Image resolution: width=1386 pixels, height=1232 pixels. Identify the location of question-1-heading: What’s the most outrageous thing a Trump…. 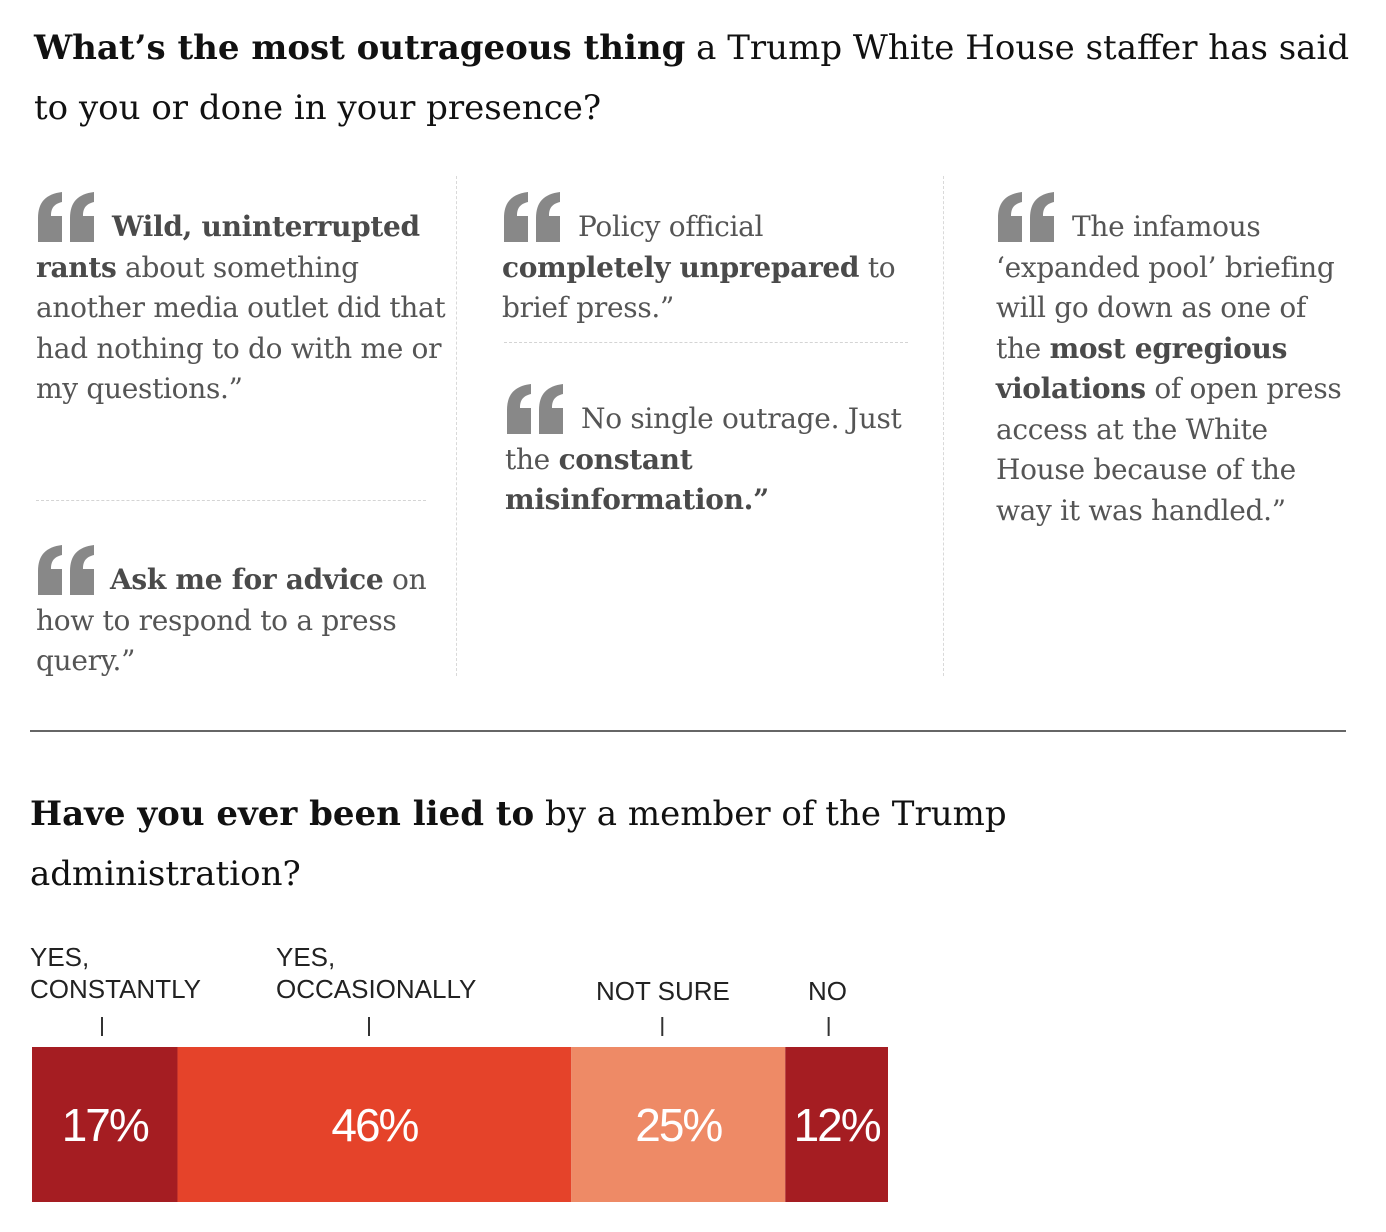
(694, 78).